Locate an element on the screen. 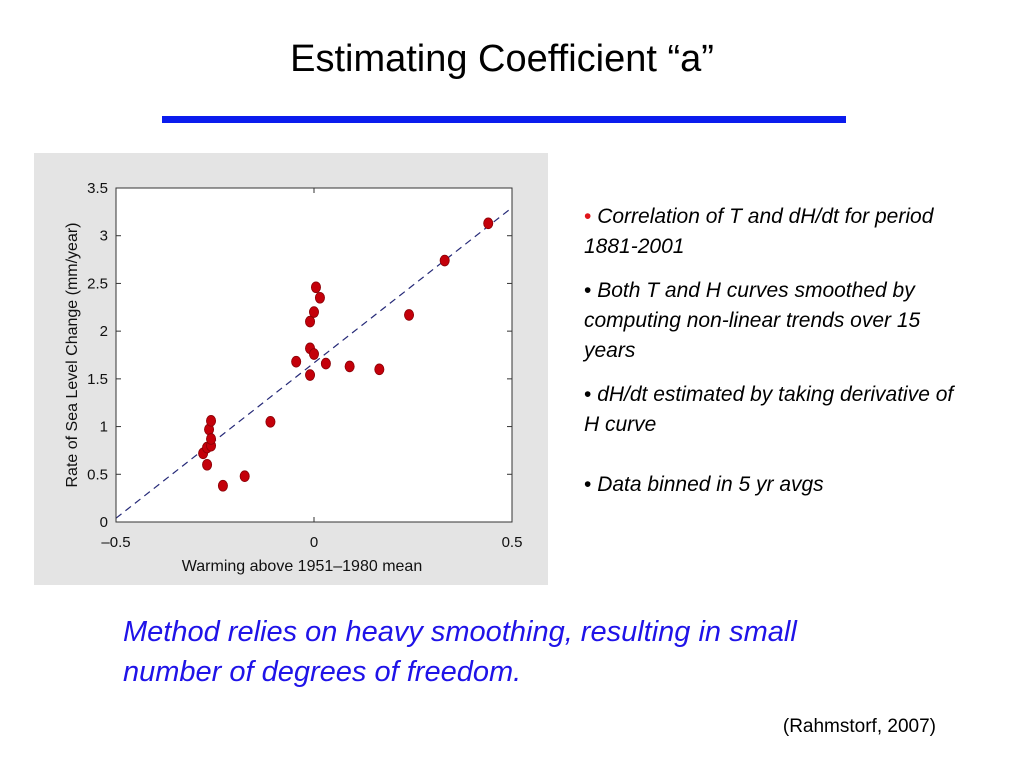  x-tick-label: 0.5 is located at coordinates (512, 542).